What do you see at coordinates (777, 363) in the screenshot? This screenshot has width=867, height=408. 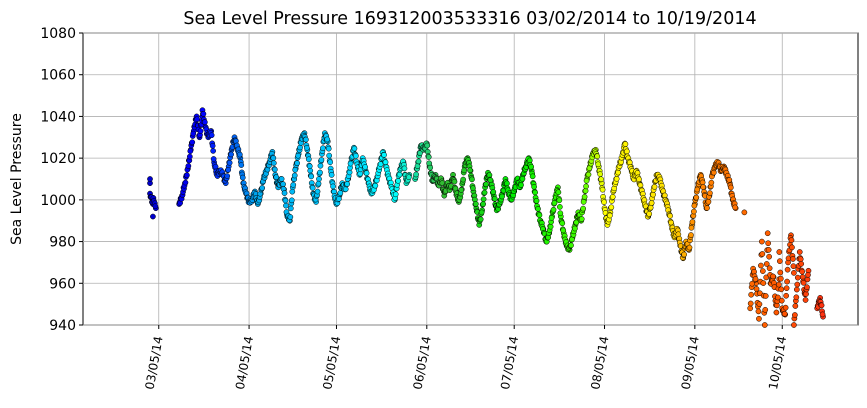 I see `x-tick-label: 10/05/14` at bounding box center [777, 363].